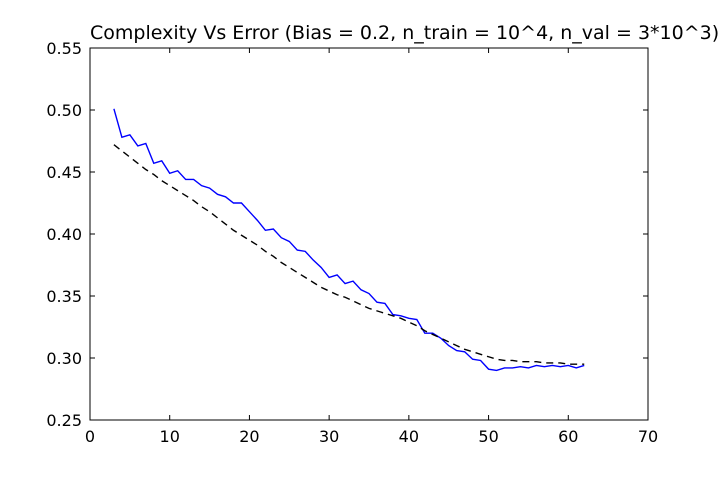  I want to click on x-tick-label: 40, so click(409, 436).